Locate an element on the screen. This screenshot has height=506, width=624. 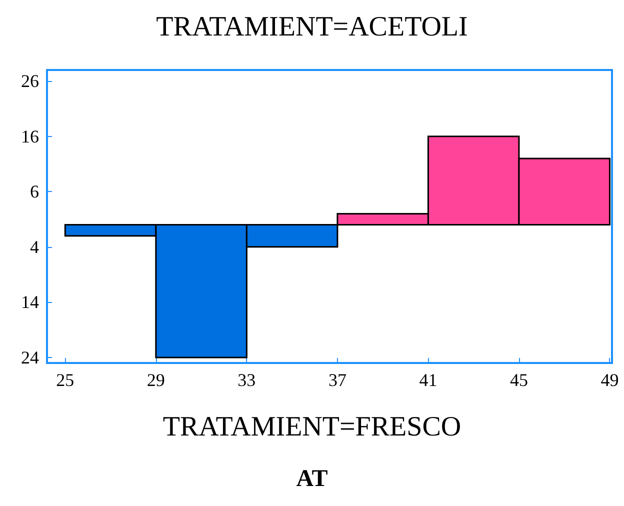
y-tick-label: 26 is located at coordinates (30, 81).